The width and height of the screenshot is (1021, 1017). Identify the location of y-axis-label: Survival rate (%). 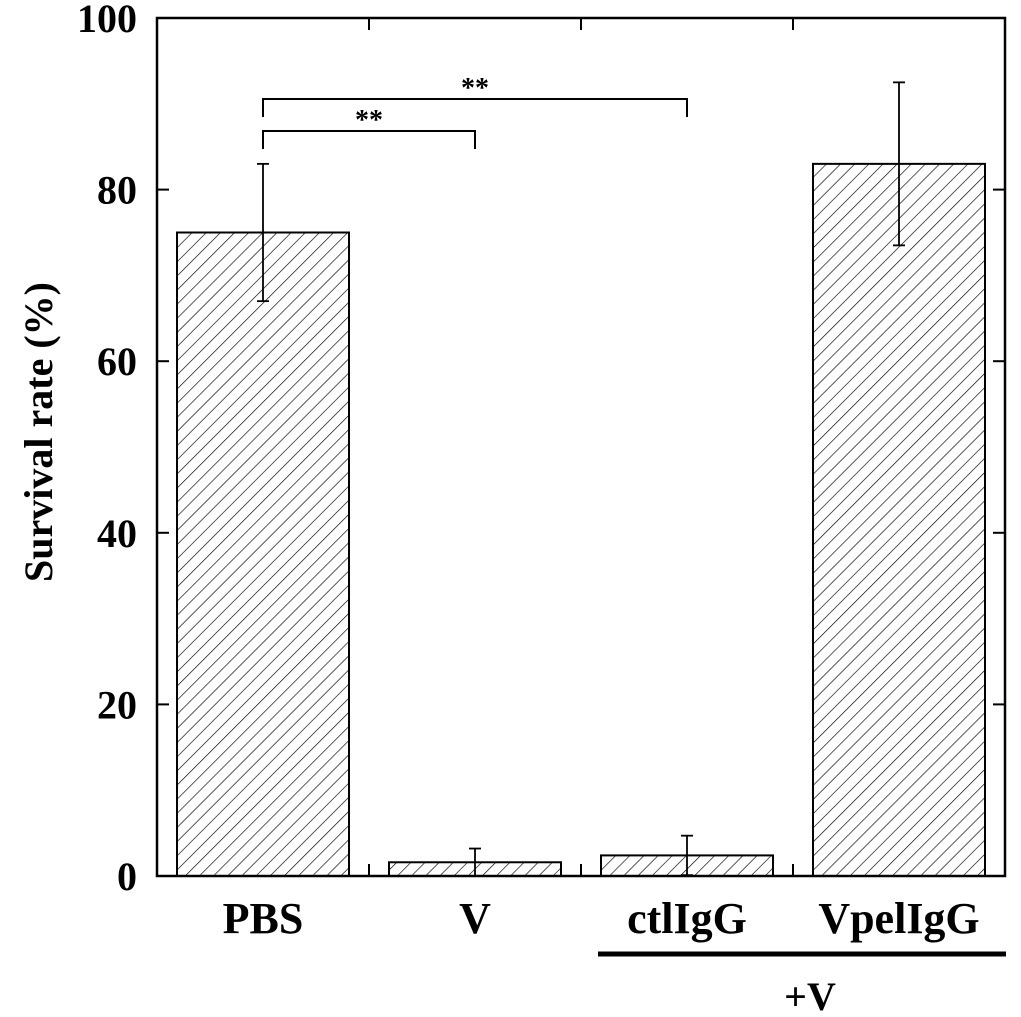
(38, 432).